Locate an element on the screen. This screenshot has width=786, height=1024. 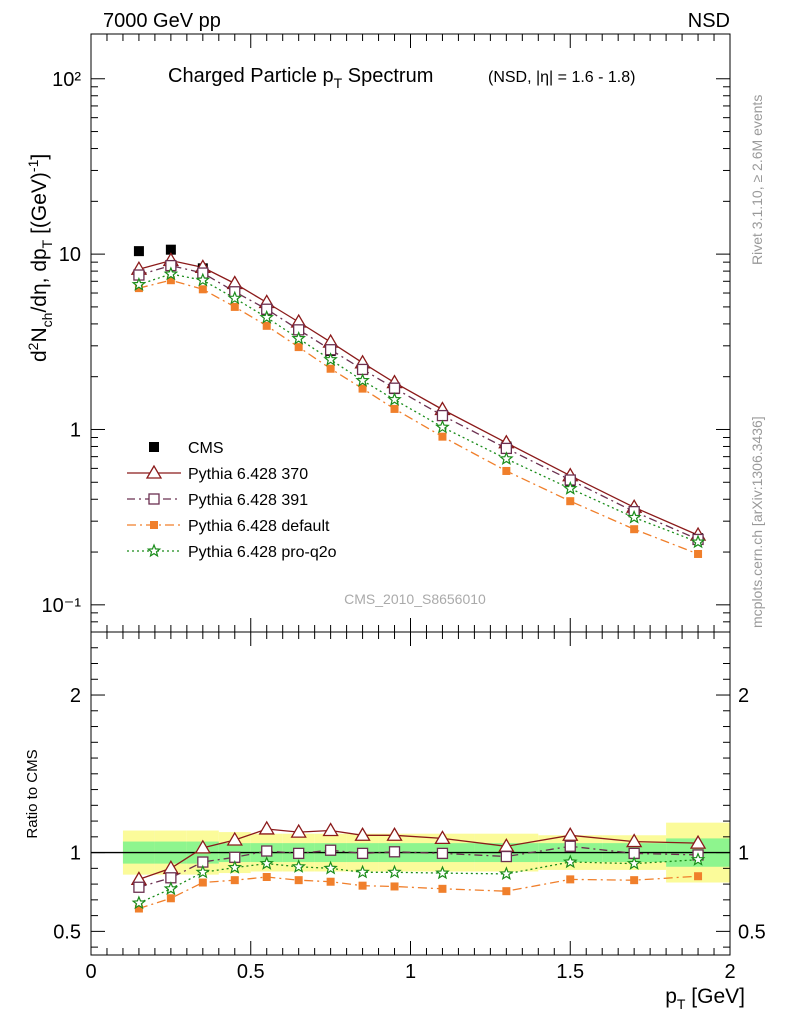
rivet-label: Rivet 3.1.10, ≥ 2.6M events is located at coordinates (757, 180).